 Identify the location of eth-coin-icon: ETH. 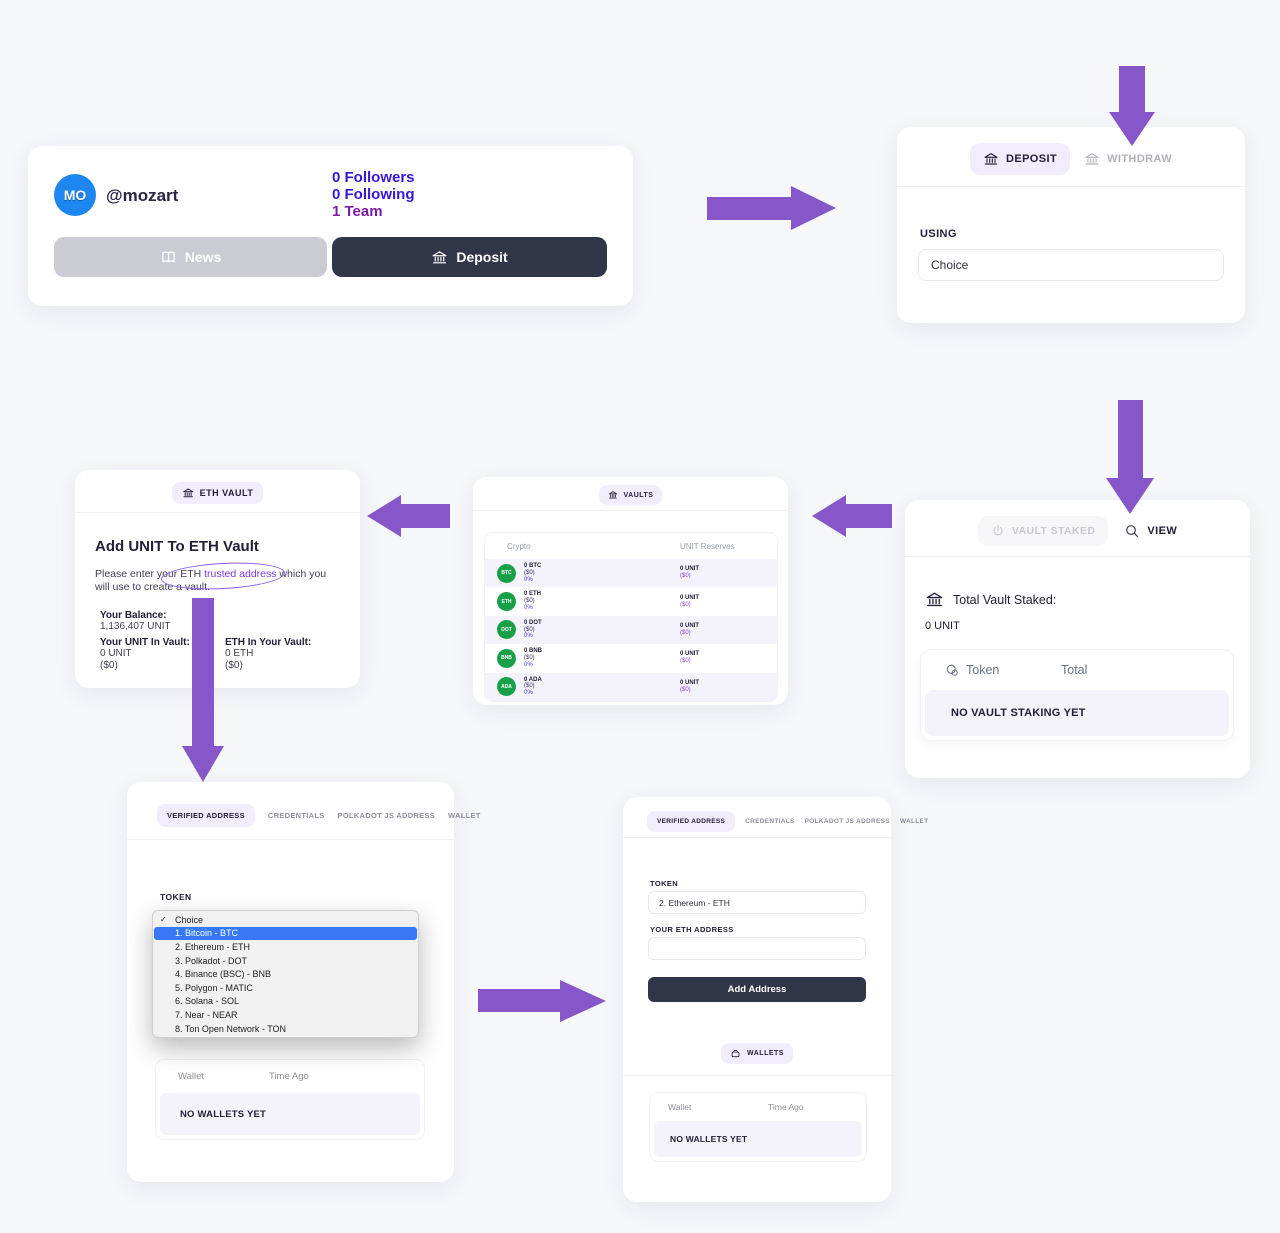
(506, 602).